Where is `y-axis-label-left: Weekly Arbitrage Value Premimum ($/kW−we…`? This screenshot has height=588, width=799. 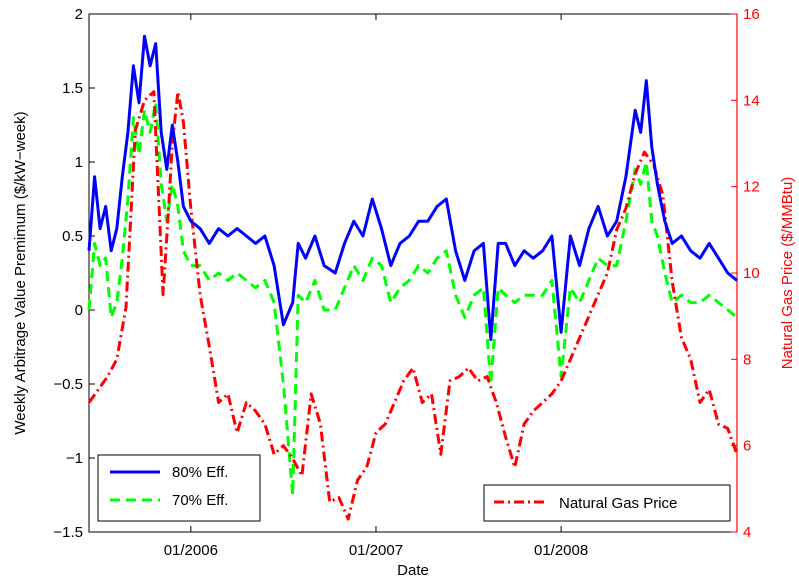 y-axis-label-left: Weekly Arbitrage Value Premimum ($/kW−we… is located at coordinates (20, 272).